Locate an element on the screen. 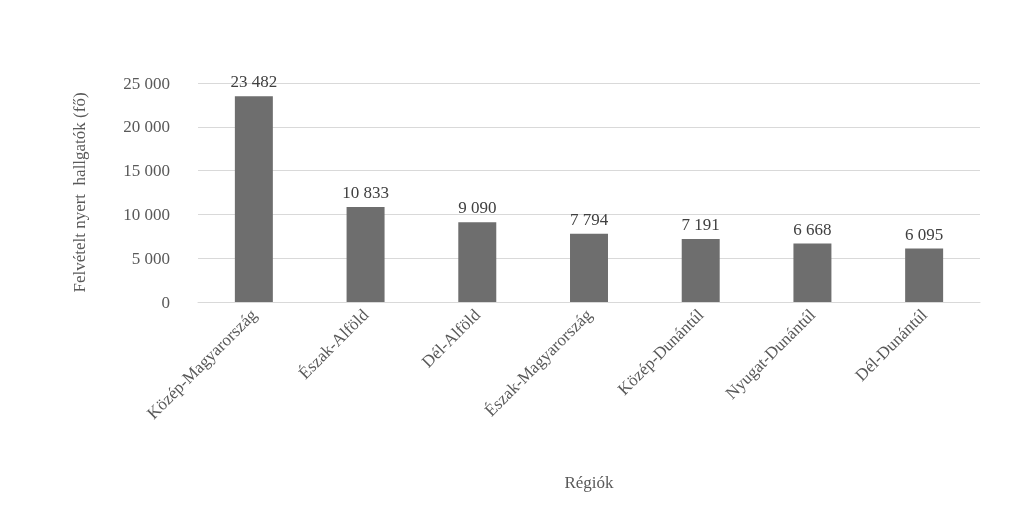 This screenshot has width=1016, height=516. y-tick-label: 15 000 is located at coordinates (146, 171).